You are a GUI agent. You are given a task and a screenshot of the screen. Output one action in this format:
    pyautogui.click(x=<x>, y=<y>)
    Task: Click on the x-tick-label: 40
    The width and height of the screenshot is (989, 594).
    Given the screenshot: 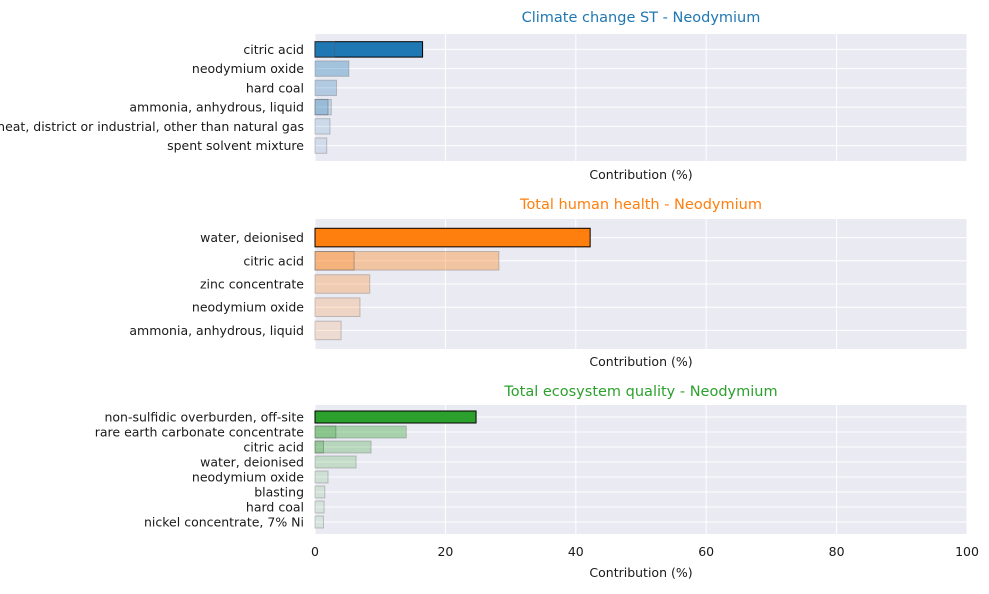 What is the action you would take?
    pyautogui.click(x=576, y=551)
    